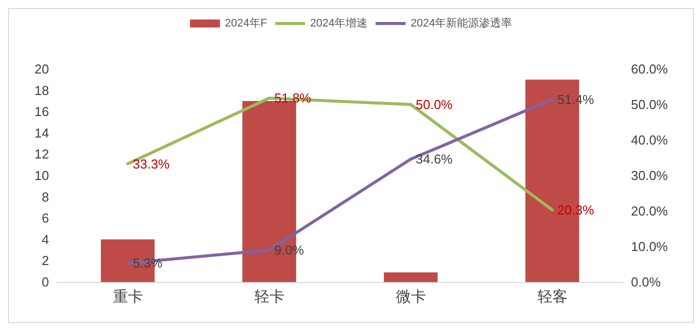  What do you see at coordinates (147, 263) in the screenshot?
I see `data-label: 5.3%` at bounding box center [147, 263].